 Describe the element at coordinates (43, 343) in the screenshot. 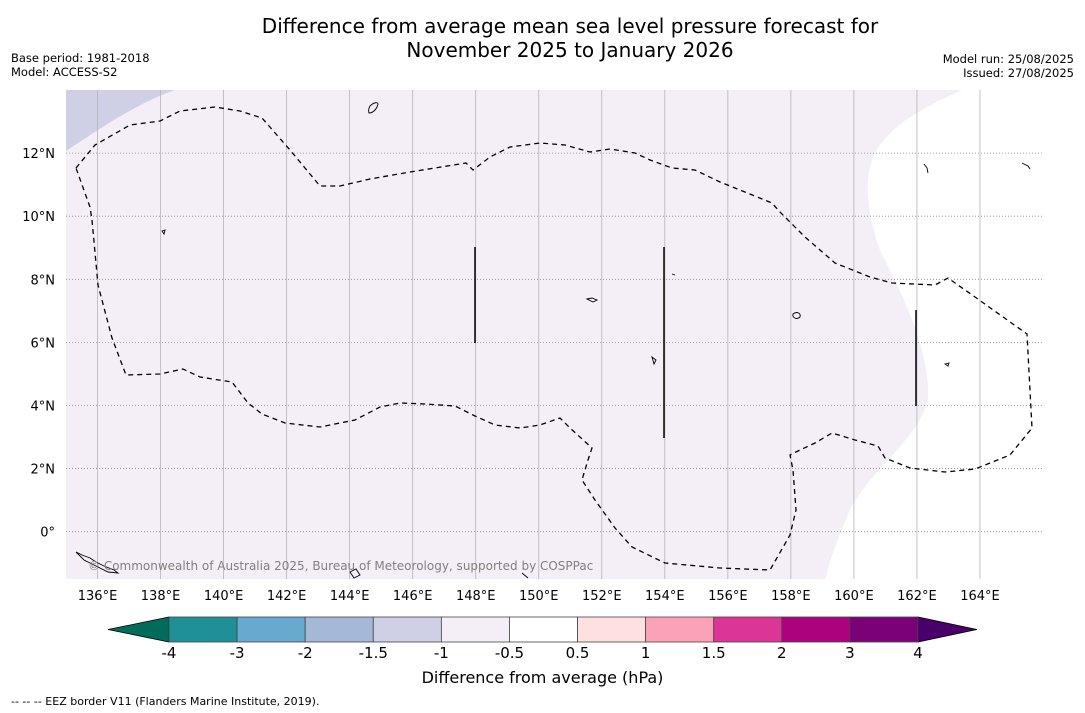

I see `lat-tick-label: 6°N` at that location.